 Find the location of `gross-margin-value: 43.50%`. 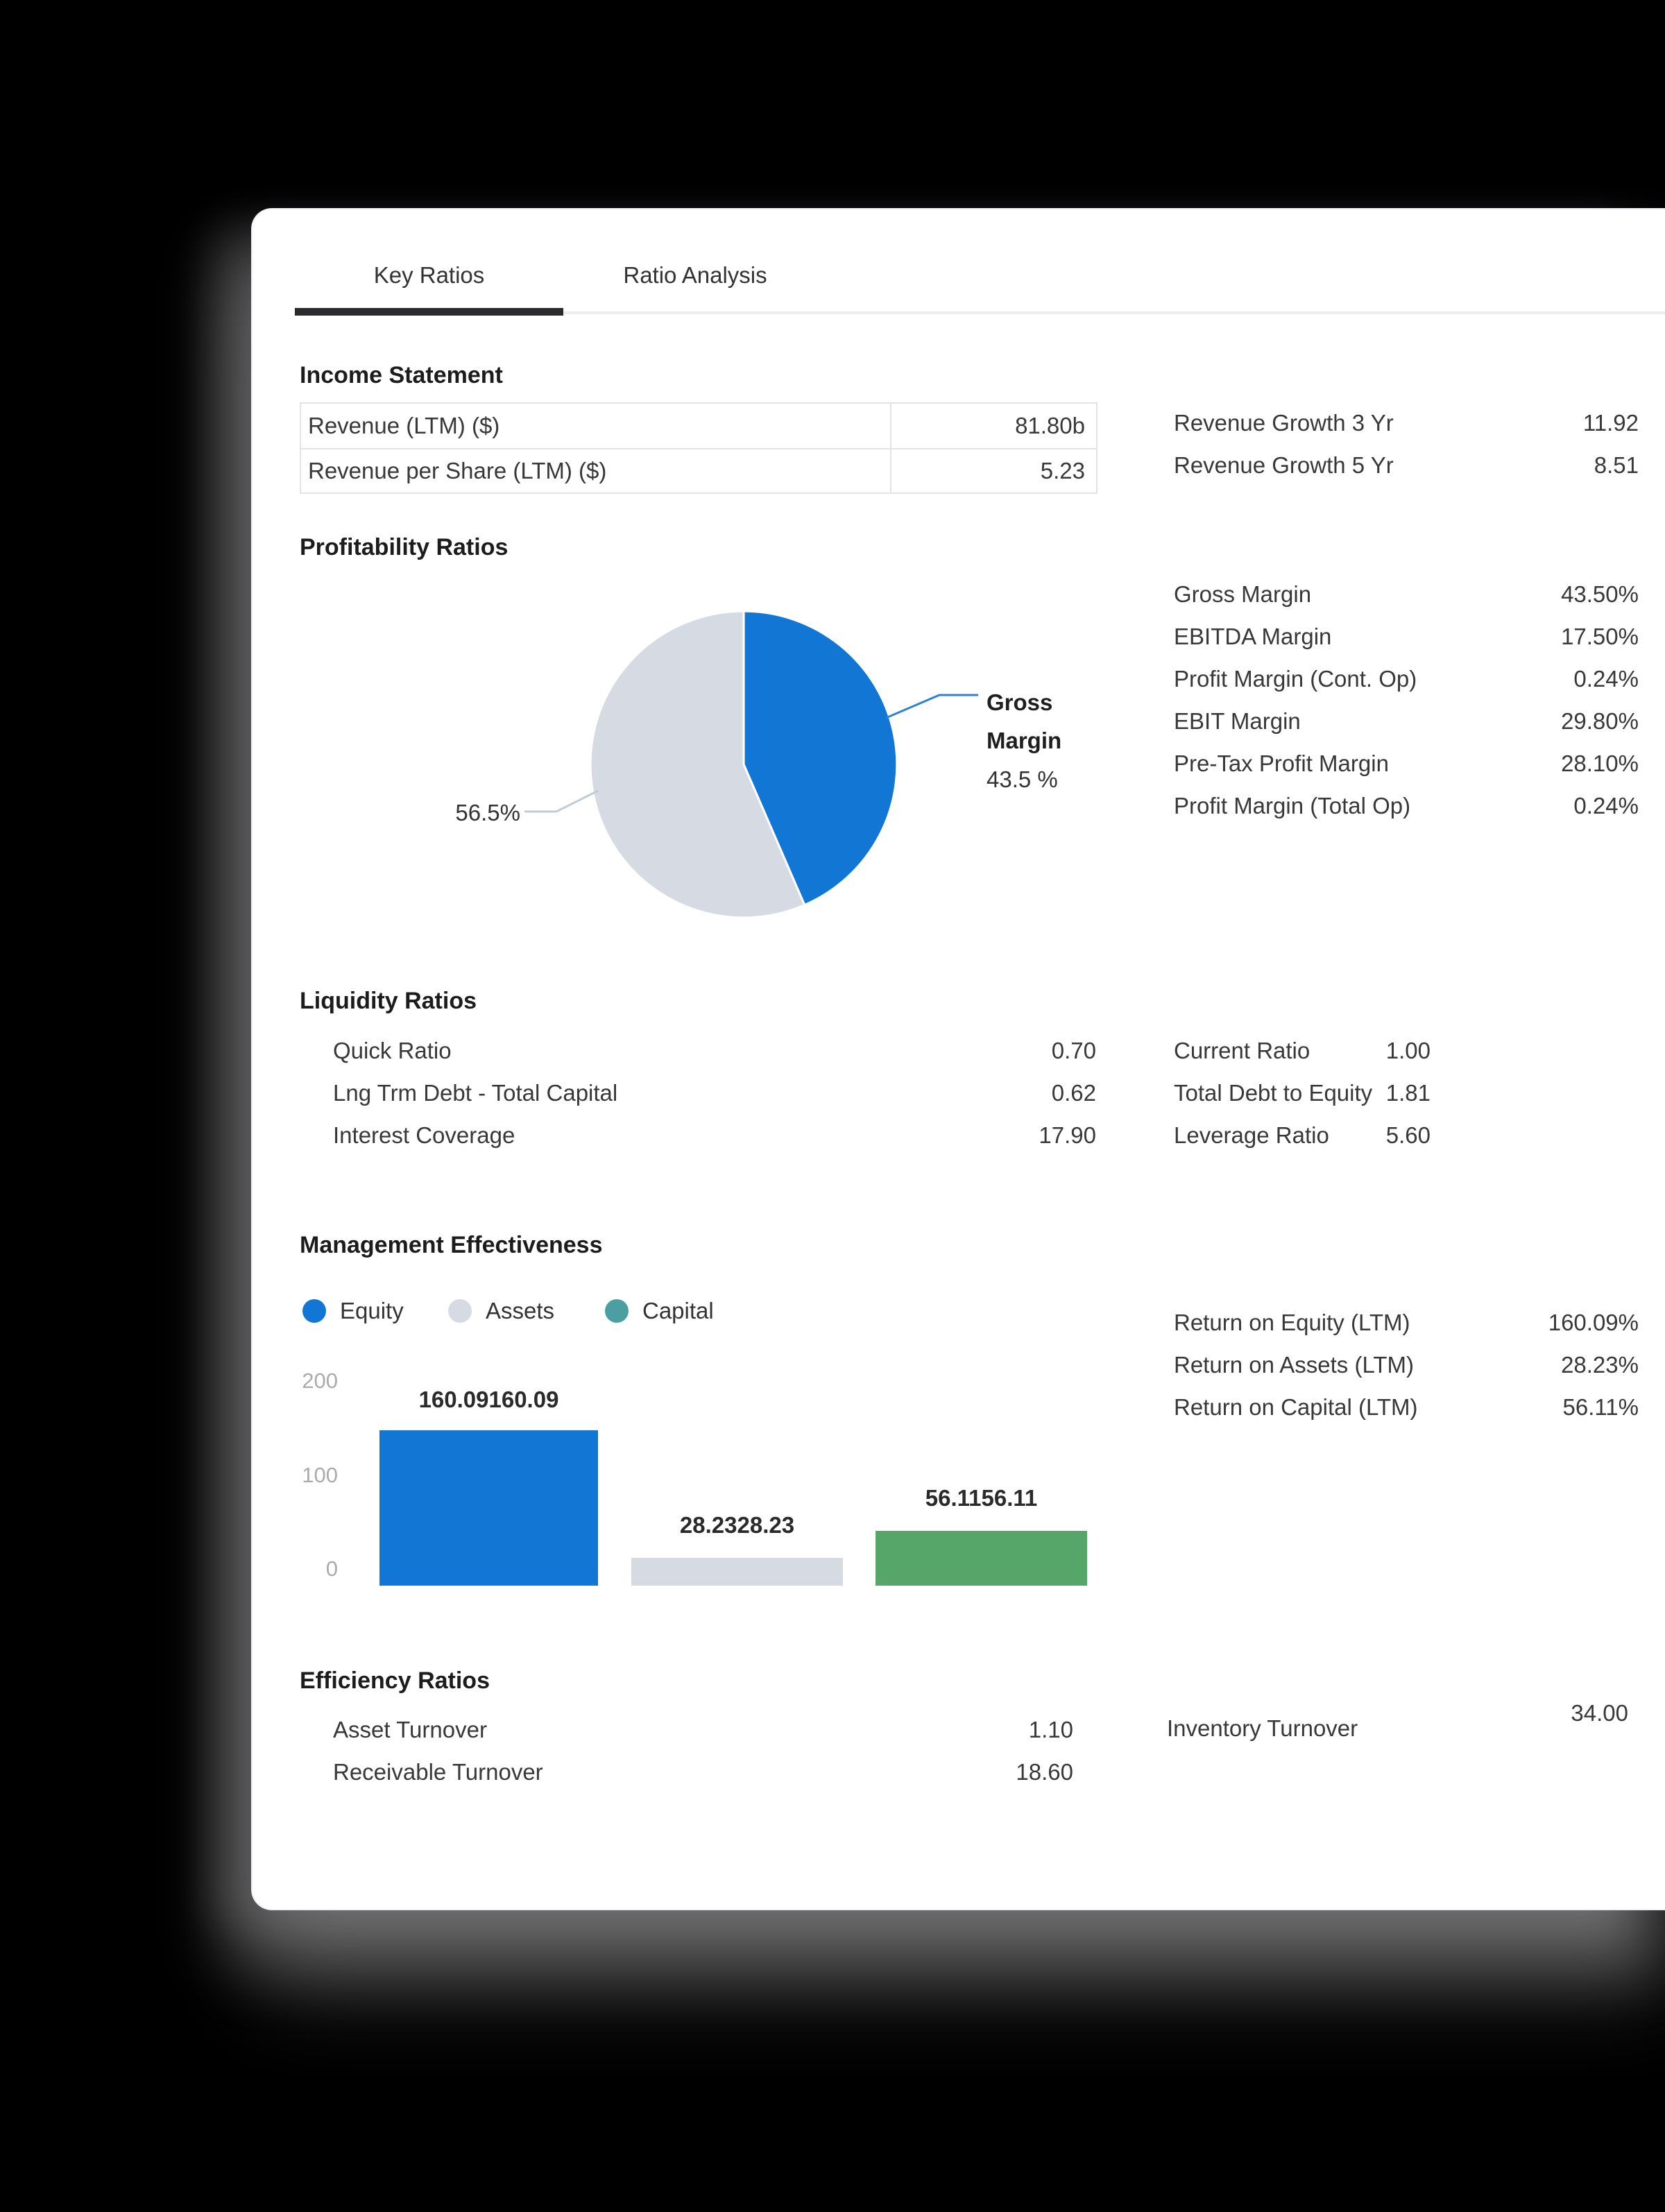

gross-margin-value: 43.50% is located at coordinates (1600, 594).